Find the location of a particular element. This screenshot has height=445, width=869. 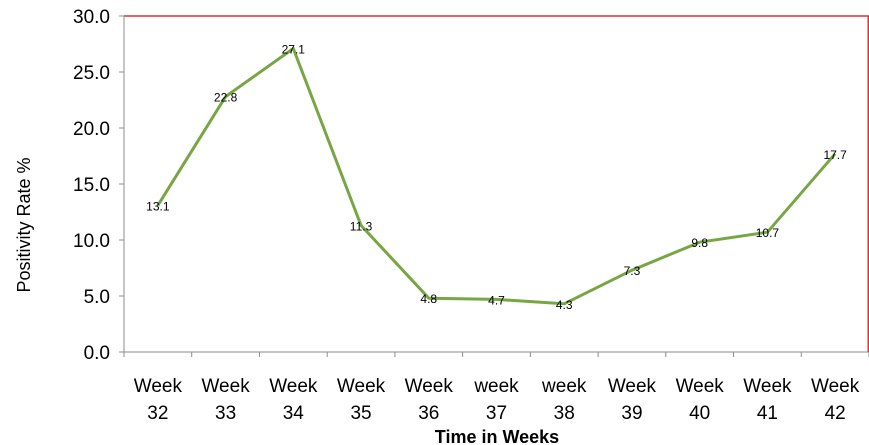

x-tick-label: Week 40 is located at coordinates (700, 400).